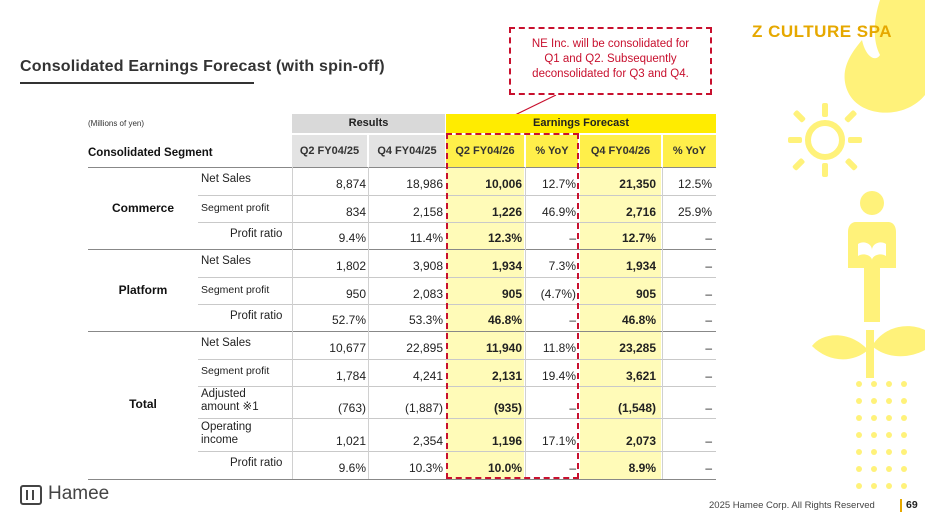  Describe the element at coordinates (329, 151) in the screenshot. I see `col-header-q2-fy0425: Q2 FY04/25` at that location.